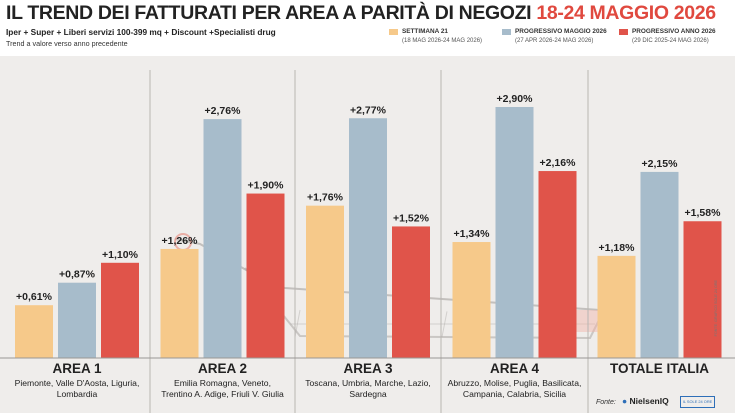 Image resolution: width=735 pixels, height=413 pixels. What do you see at coordinates (659, 368) in the screenshot?
I see `category-label: TOTALE ITALIA` at bounding box center [659, 368].